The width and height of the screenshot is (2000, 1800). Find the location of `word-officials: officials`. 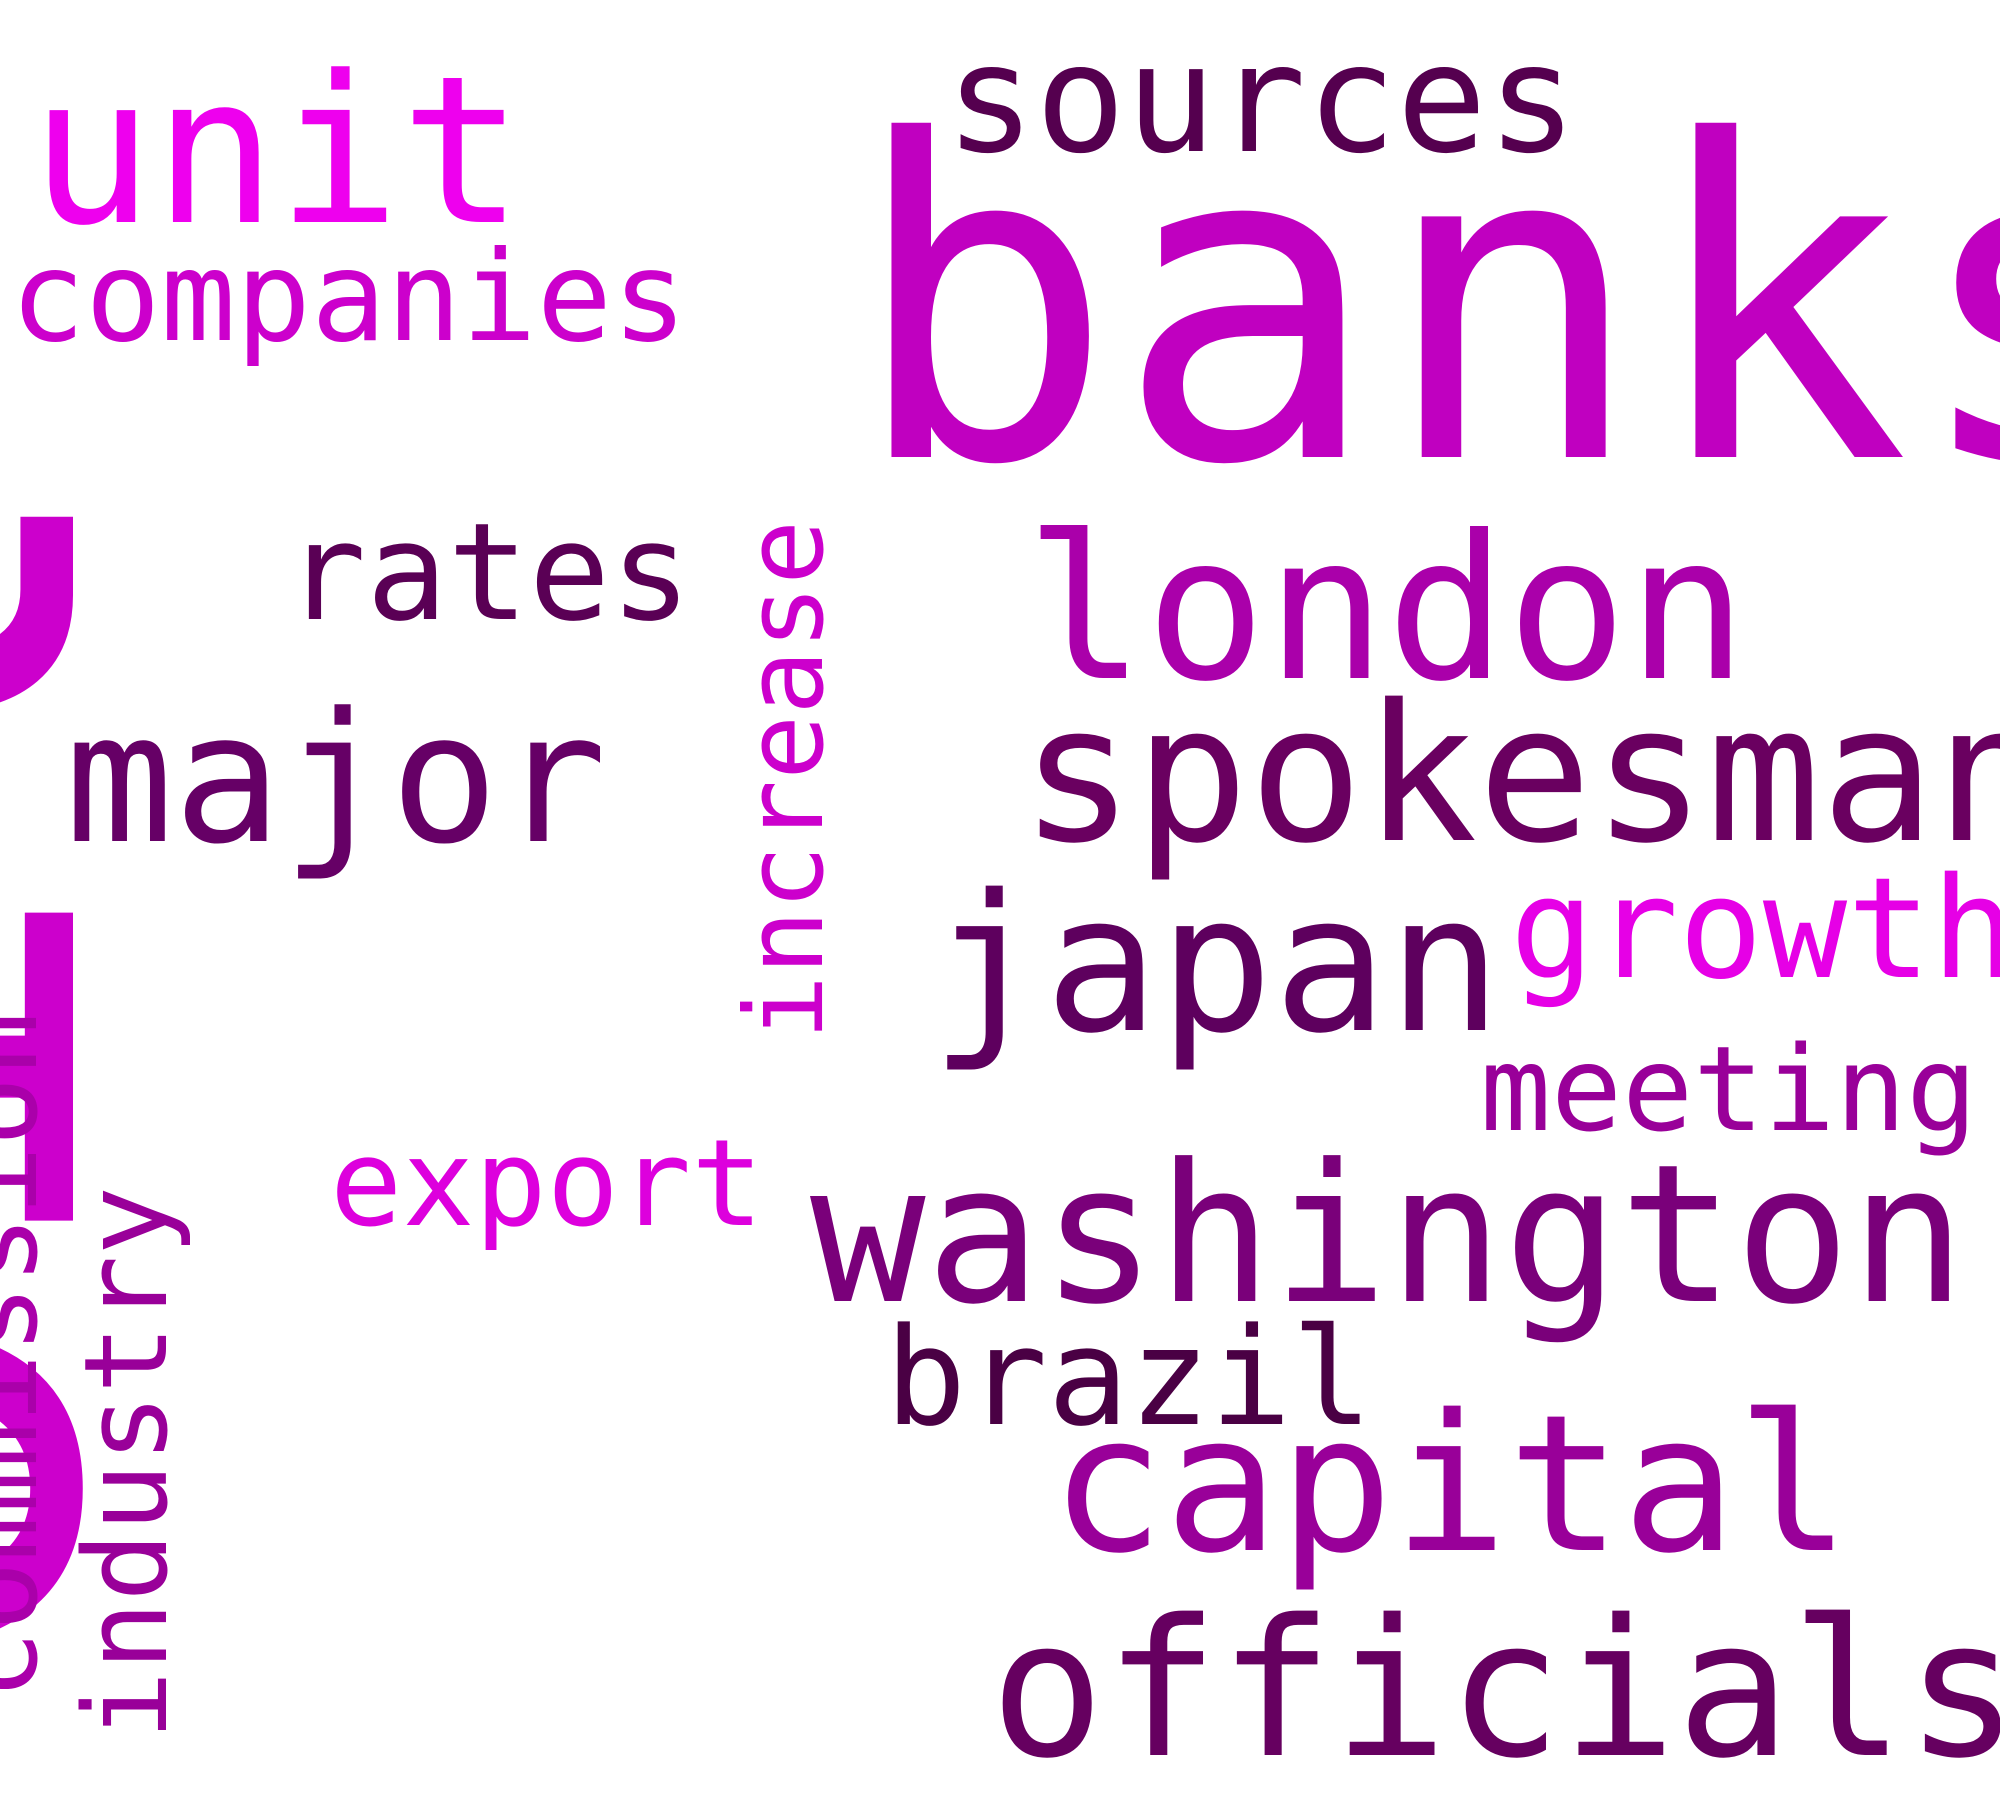

word-officials: officials is located at coordinates (1495, 1689).